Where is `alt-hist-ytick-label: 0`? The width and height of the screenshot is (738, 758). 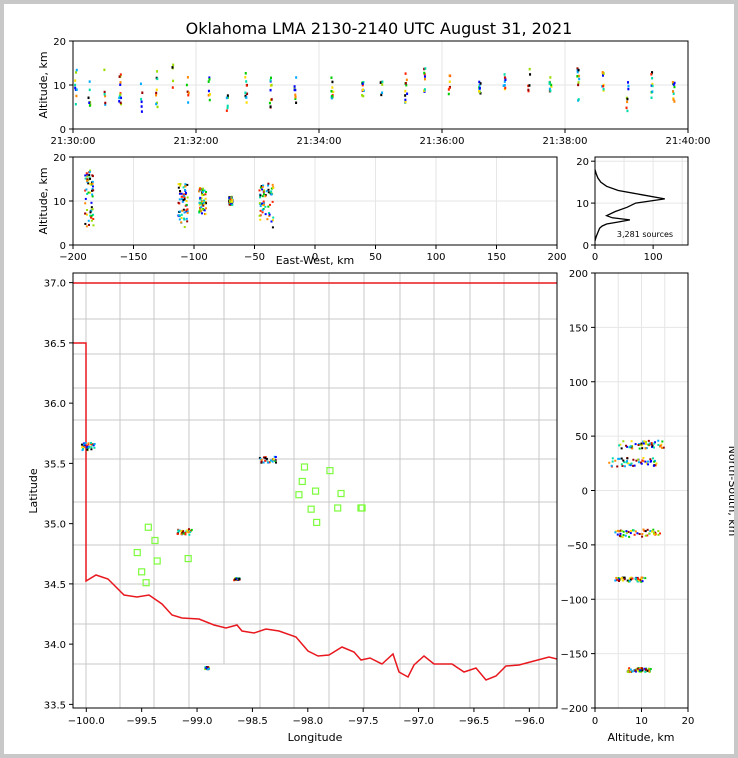 alt-hist-ytick-label: 0 is located at coordinates (586, 246).